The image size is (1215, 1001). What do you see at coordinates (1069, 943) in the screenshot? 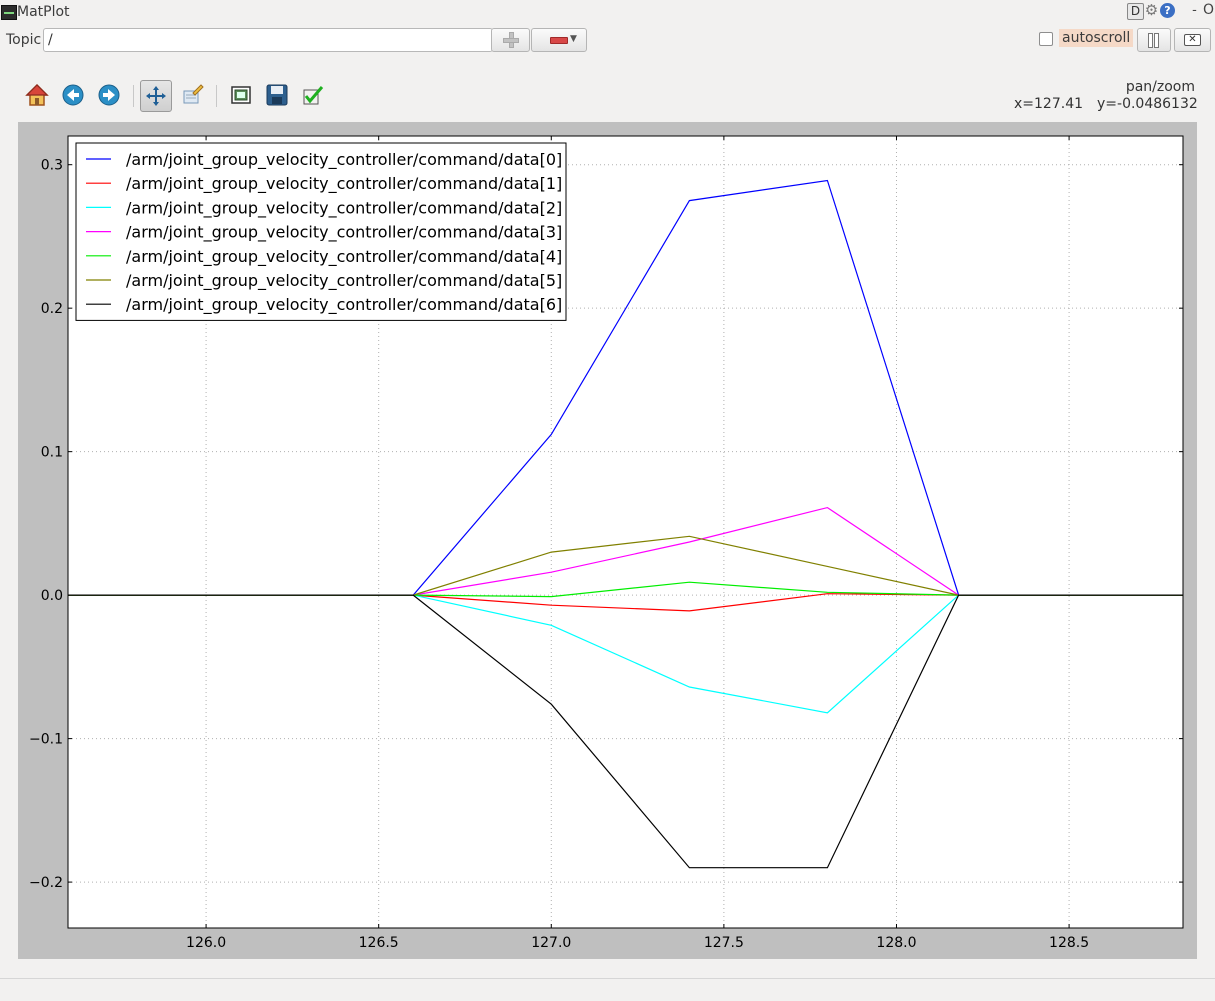
I see `x-tick-label: 128.5` at bounding box center [1069, 943].